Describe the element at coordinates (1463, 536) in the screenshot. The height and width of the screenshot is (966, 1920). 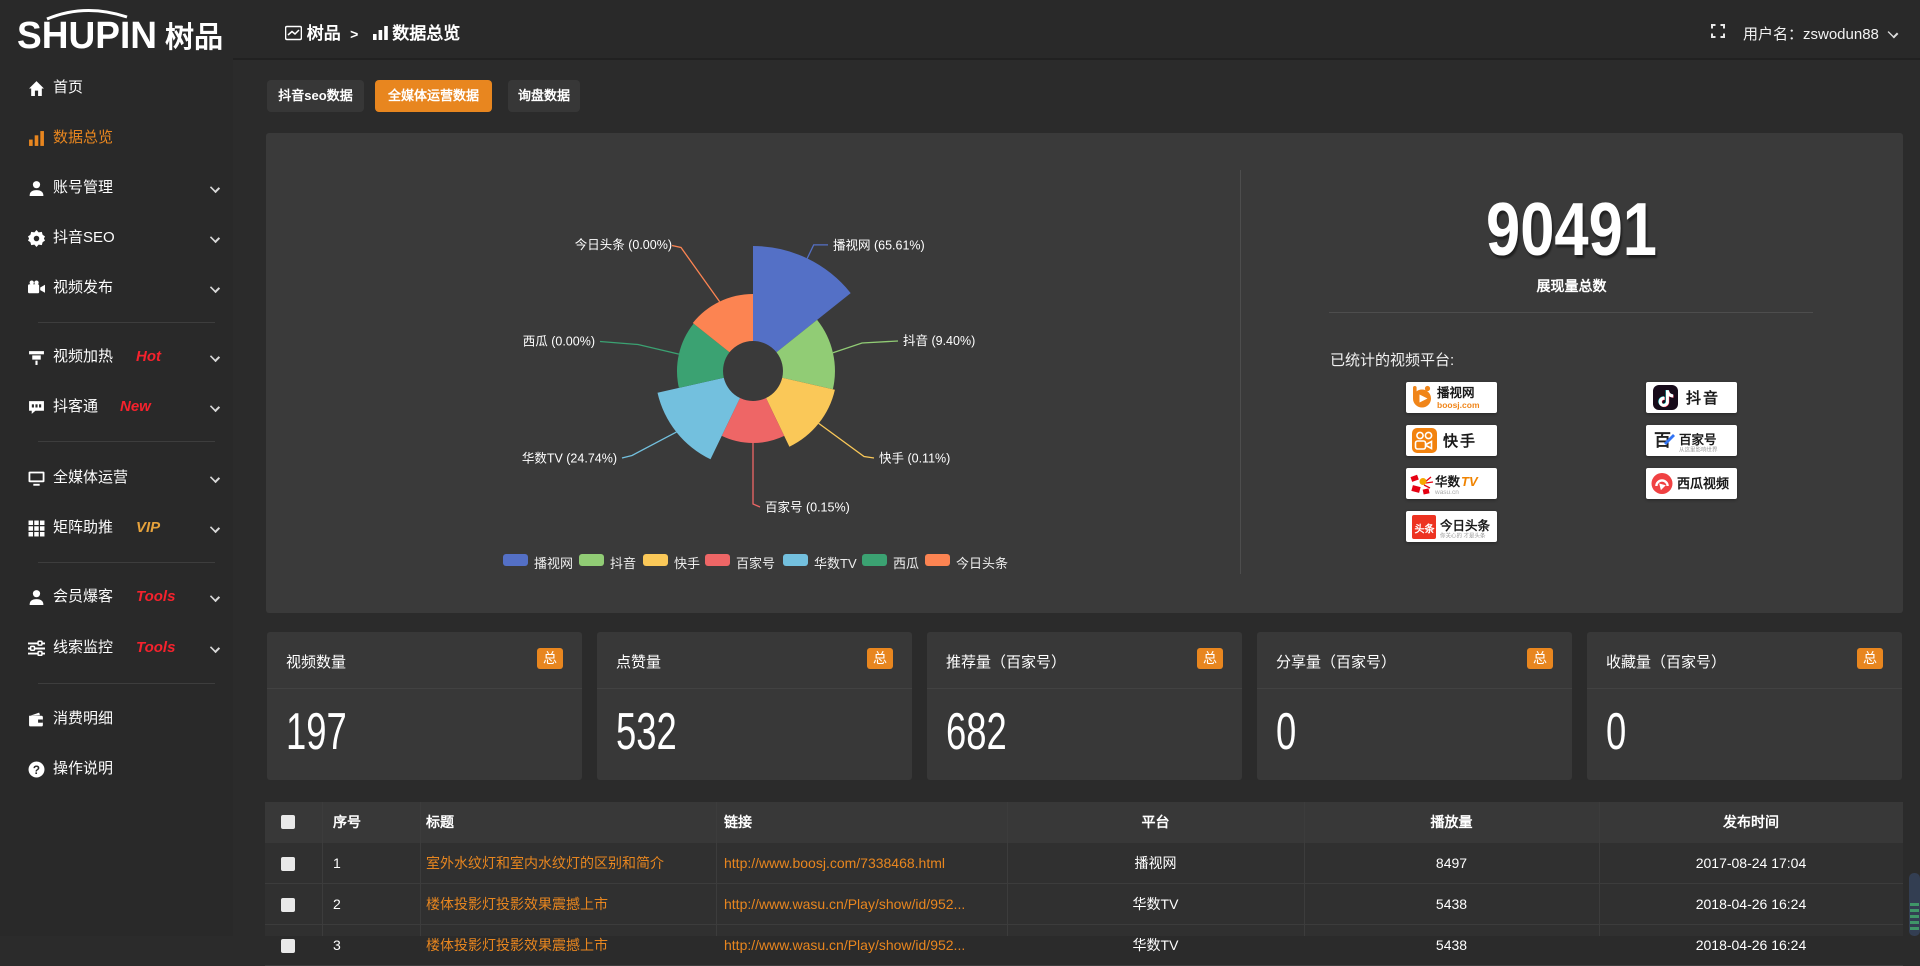
I see `svg-text: 你关心的 才是头条` at that location.